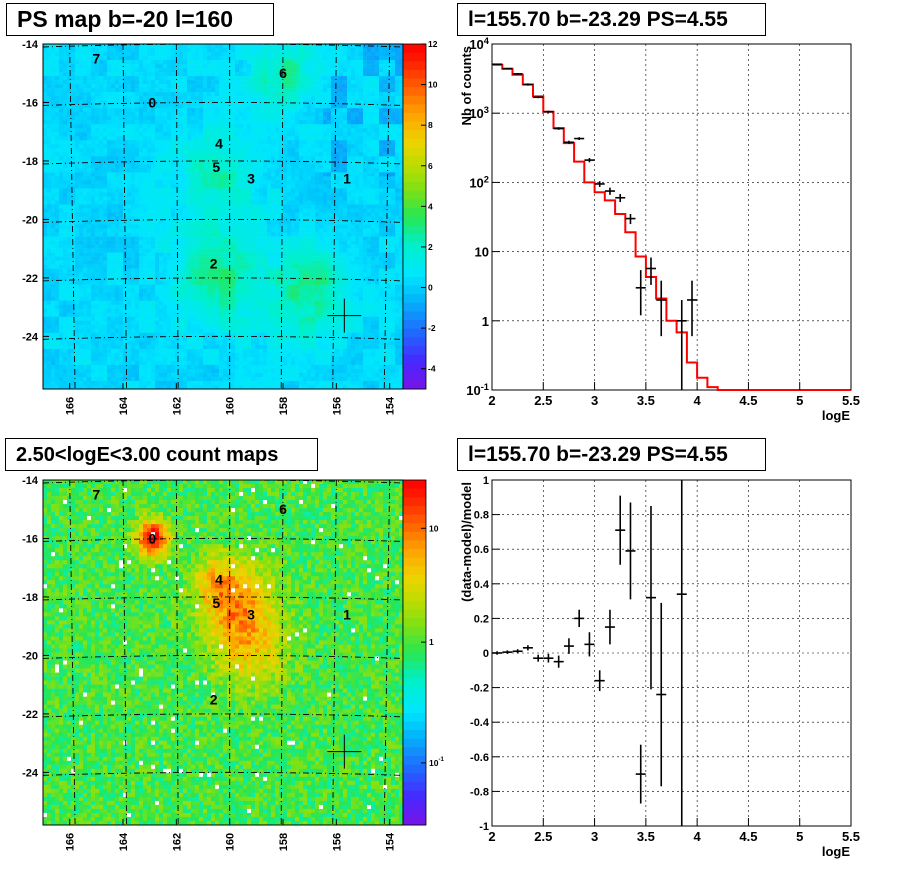  I want to click on color-bar, so click(414, 217).